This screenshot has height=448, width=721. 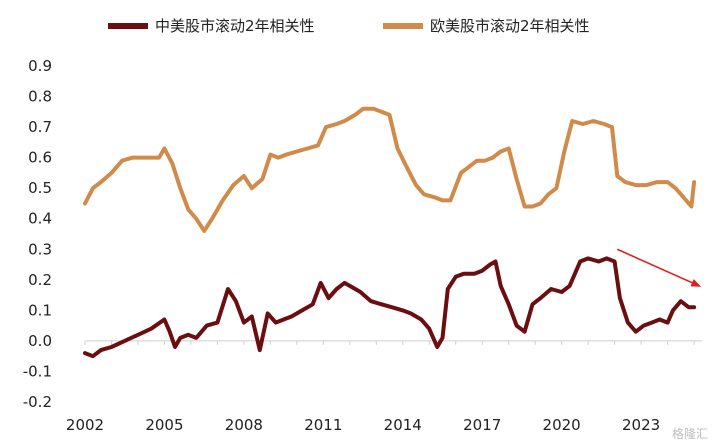 What do you see at coordinates (164, 425) in the screenshot?
I see `x-tick-label: 2005` at bounding box center [164, 425].